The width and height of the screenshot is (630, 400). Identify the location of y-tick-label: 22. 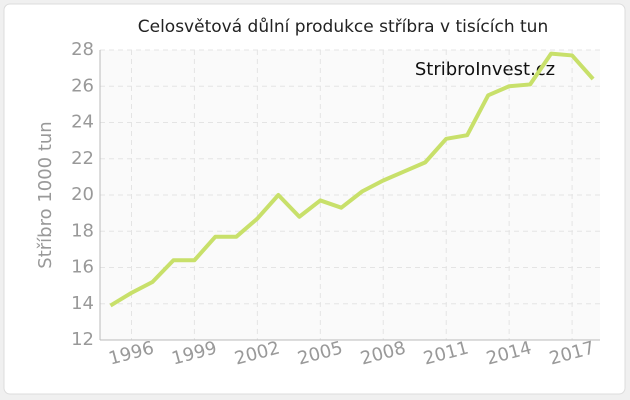
(82, 158).